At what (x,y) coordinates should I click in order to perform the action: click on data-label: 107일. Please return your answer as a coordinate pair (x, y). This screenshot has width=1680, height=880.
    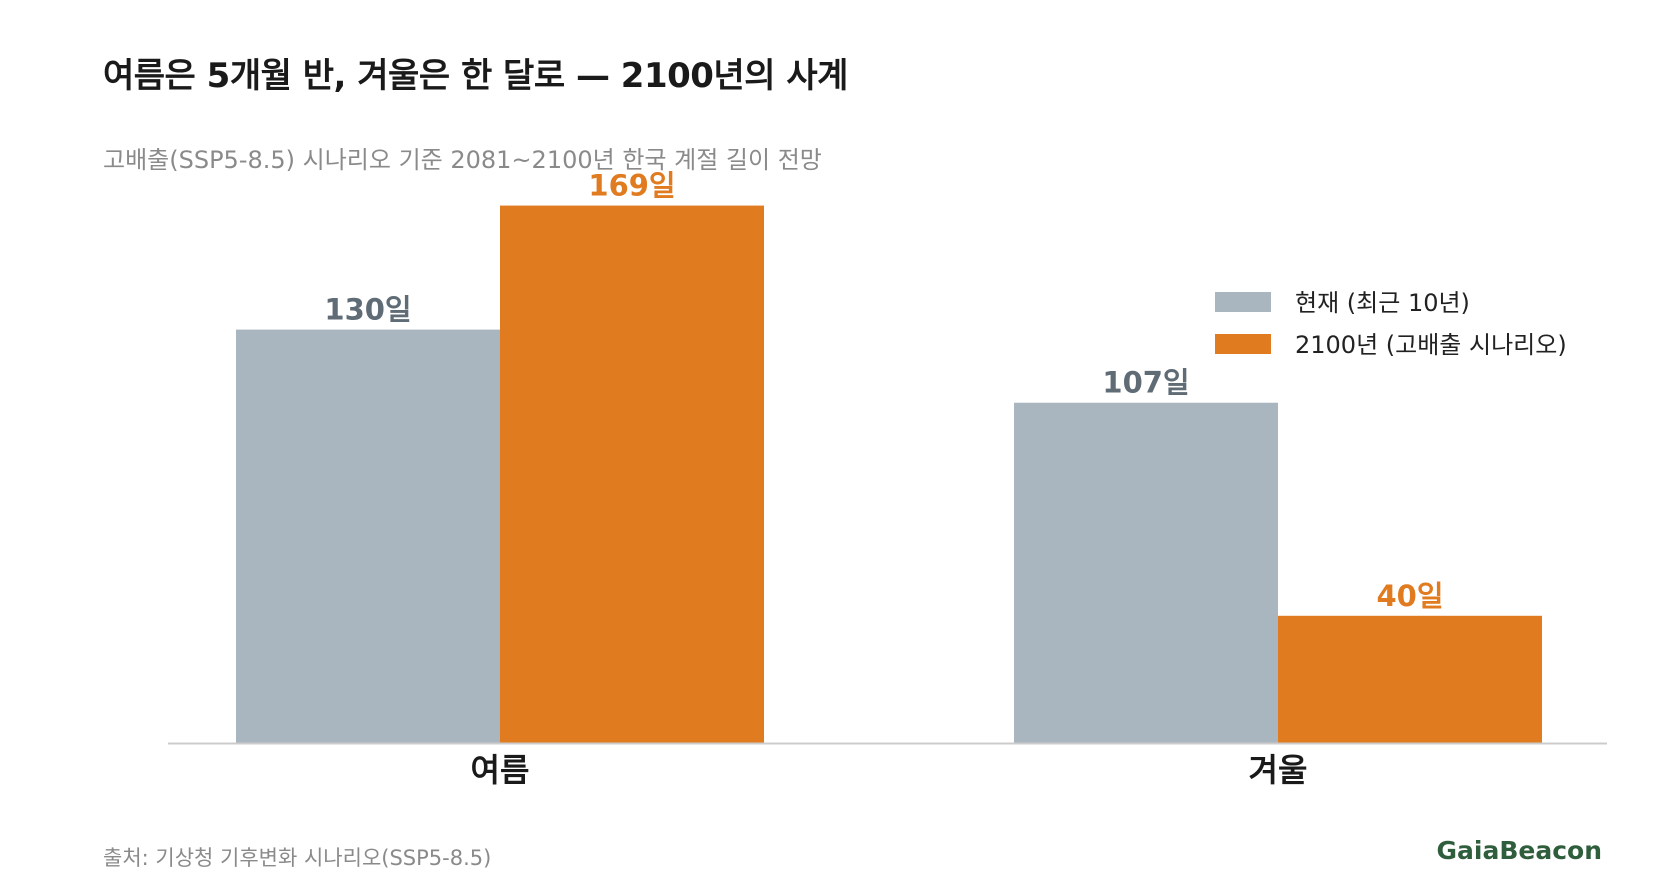
    Looking at the image, I should click on (1145, 383).